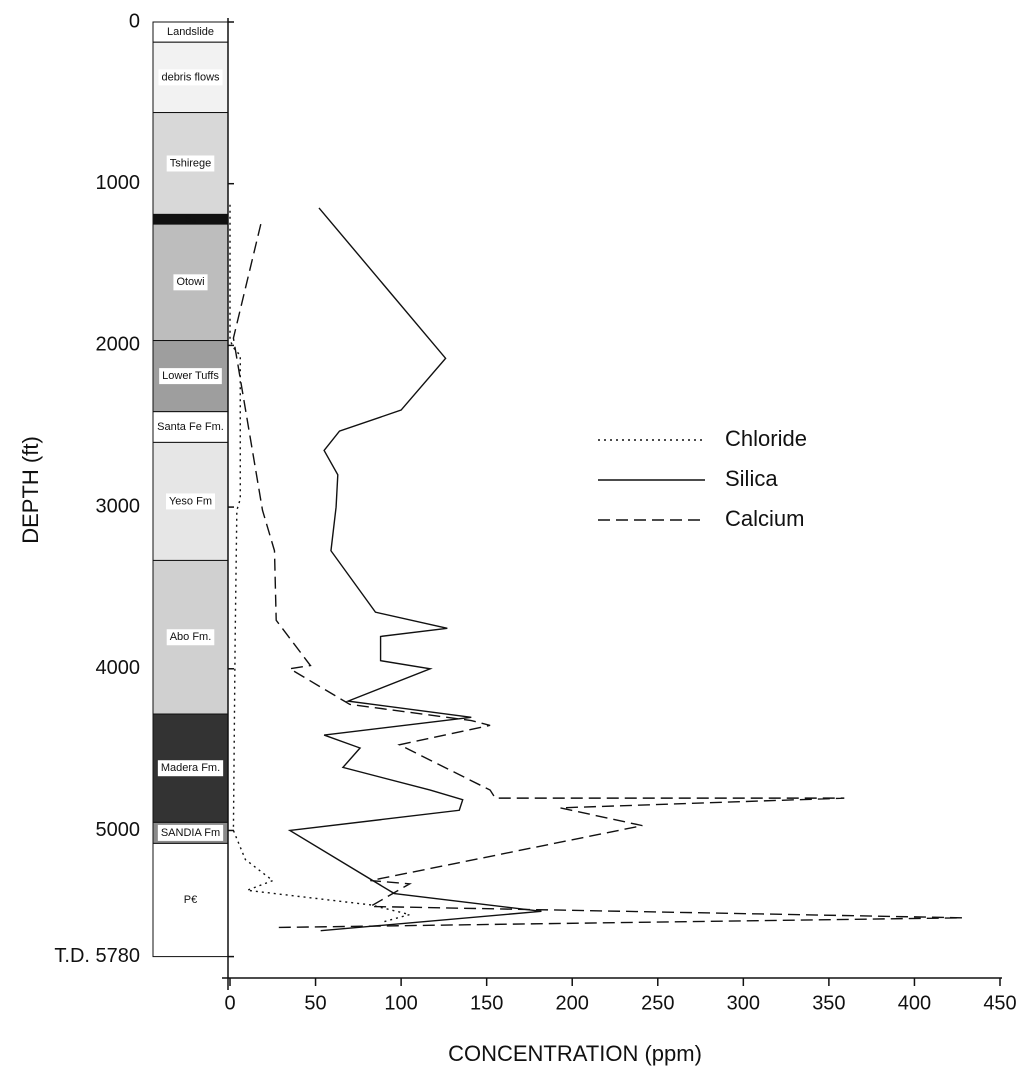 The height and width of the screenshot is (1077, 1017). What do you see at coordinates (118, 183) in the screenshot?
I see `y-tick-label: 1000` at bounding box center [118, 183].